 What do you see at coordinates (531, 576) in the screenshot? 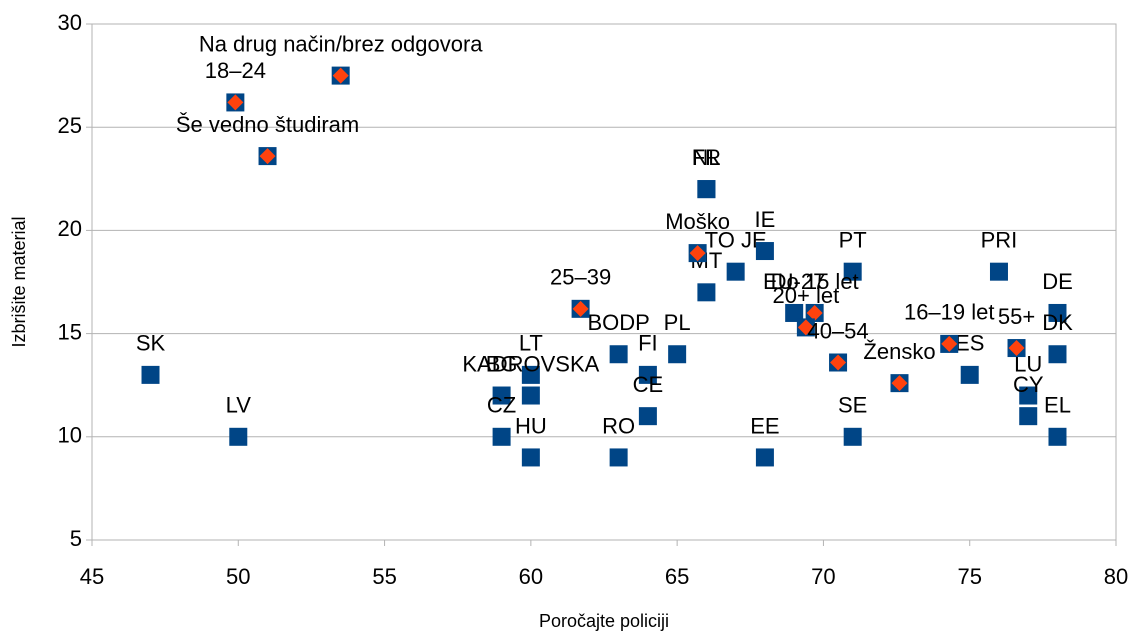
I see `x-tick-label: 60` at bounding box center [531, 576].